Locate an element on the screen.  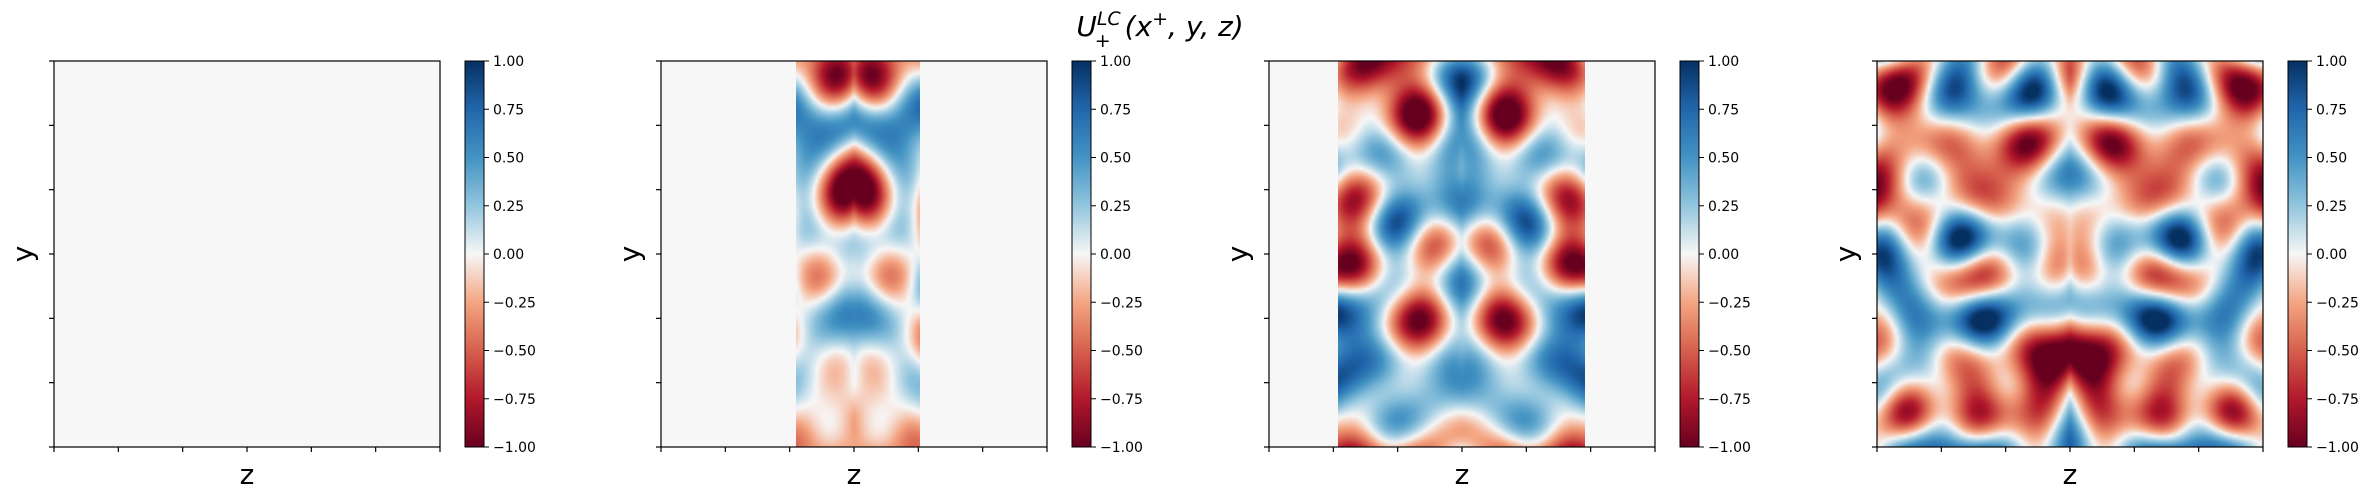
title-sub: + is located at coordinates (1103, 41).